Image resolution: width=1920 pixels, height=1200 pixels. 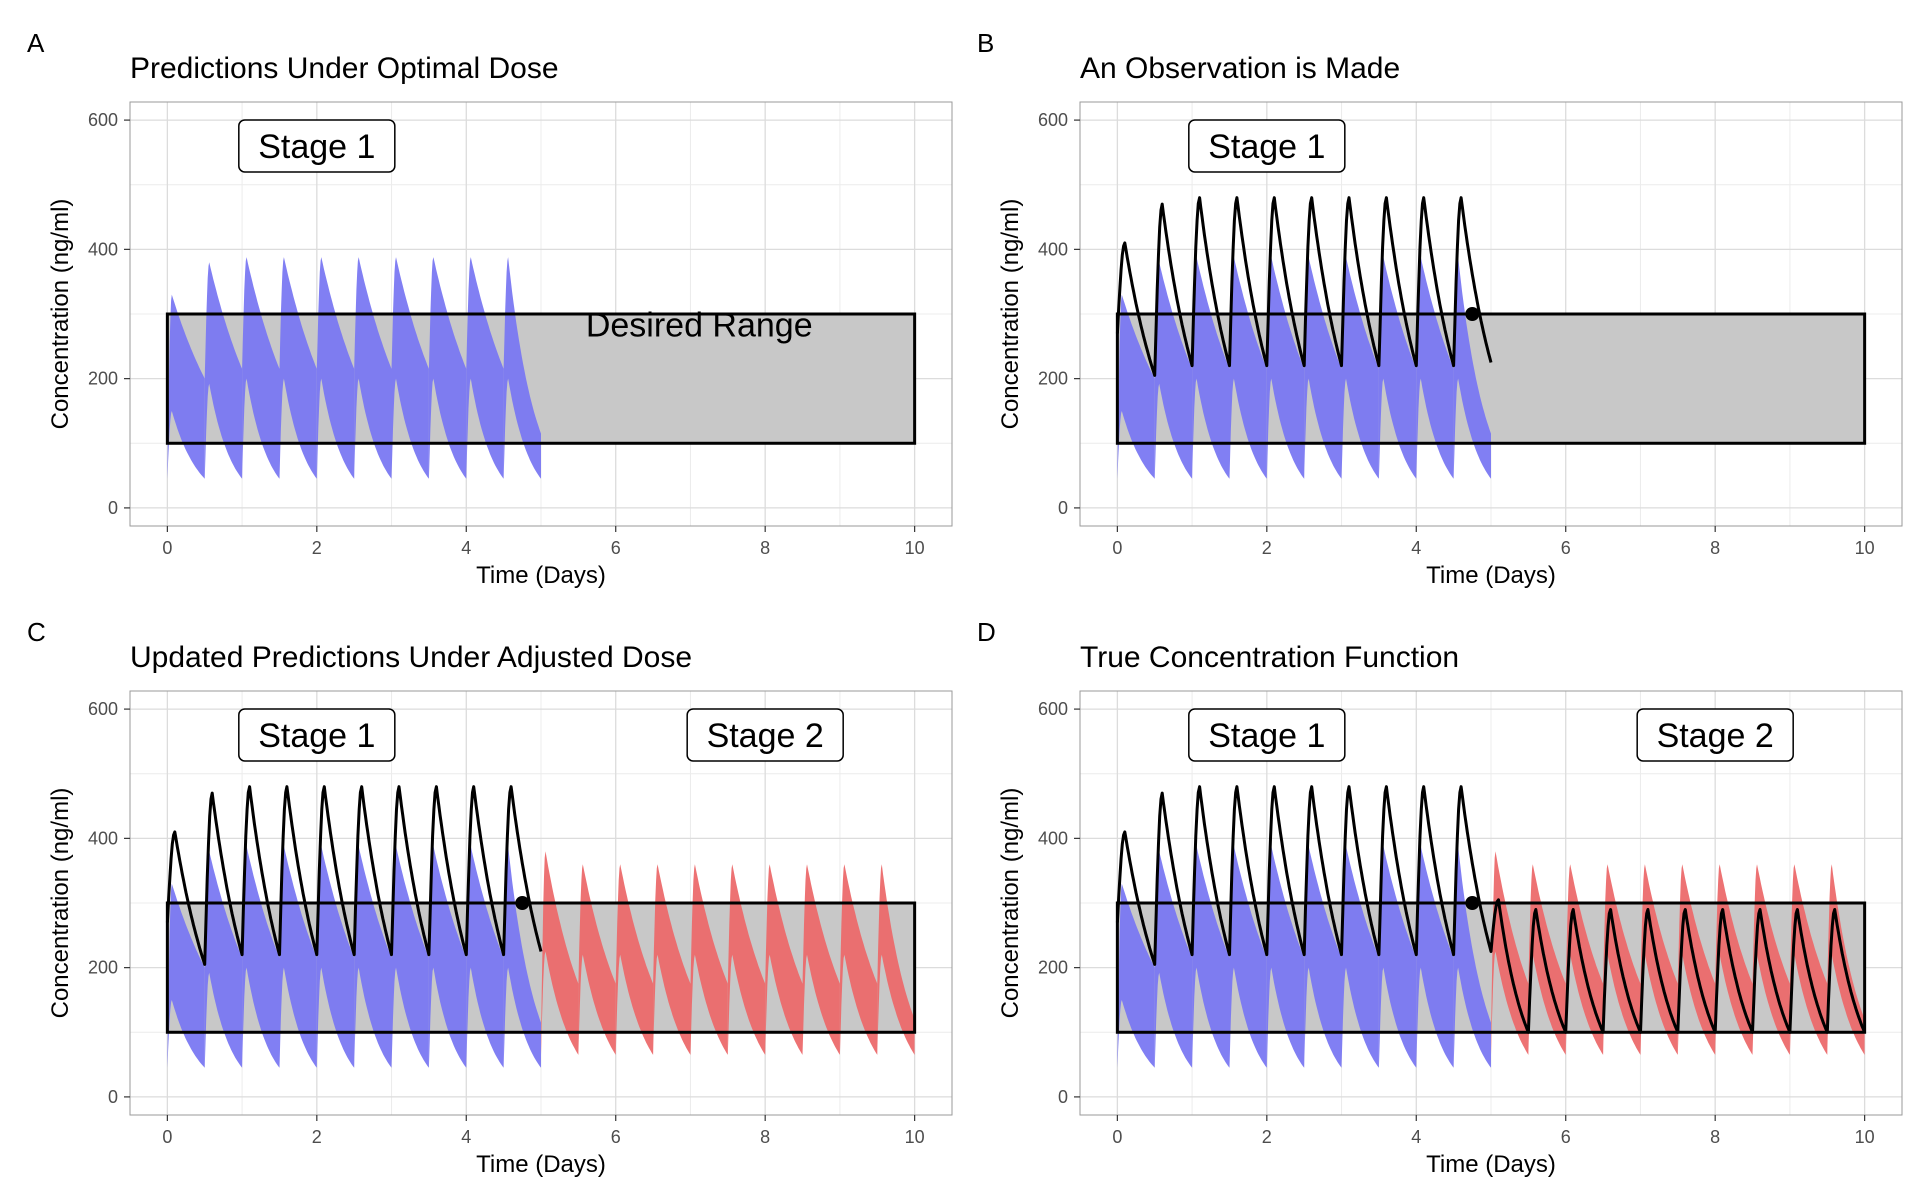 I want to click on panel-title: Predictions Under Optimal Dose, so click(x=344, y=68).